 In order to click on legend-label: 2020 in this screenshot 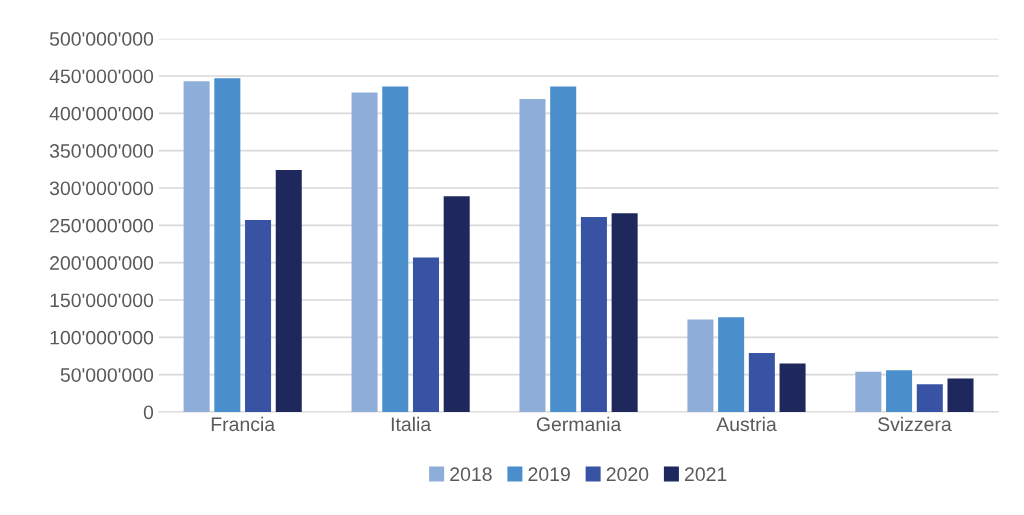, I will do `click(627, 474)`.